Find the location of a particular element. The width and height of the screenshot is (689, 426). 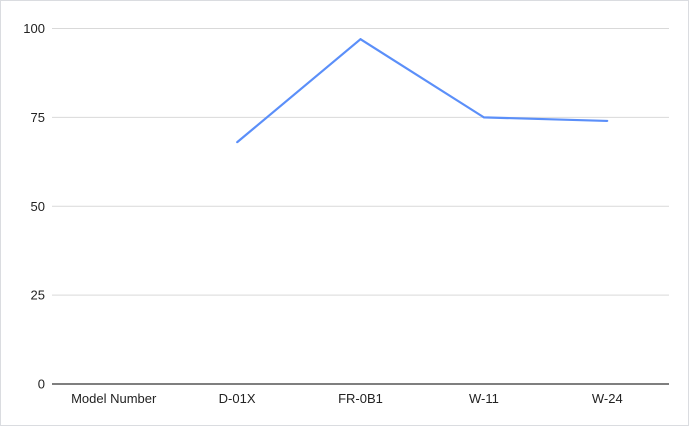

x-tick-label: FR-0B1 is located at coordinates (360, 398).